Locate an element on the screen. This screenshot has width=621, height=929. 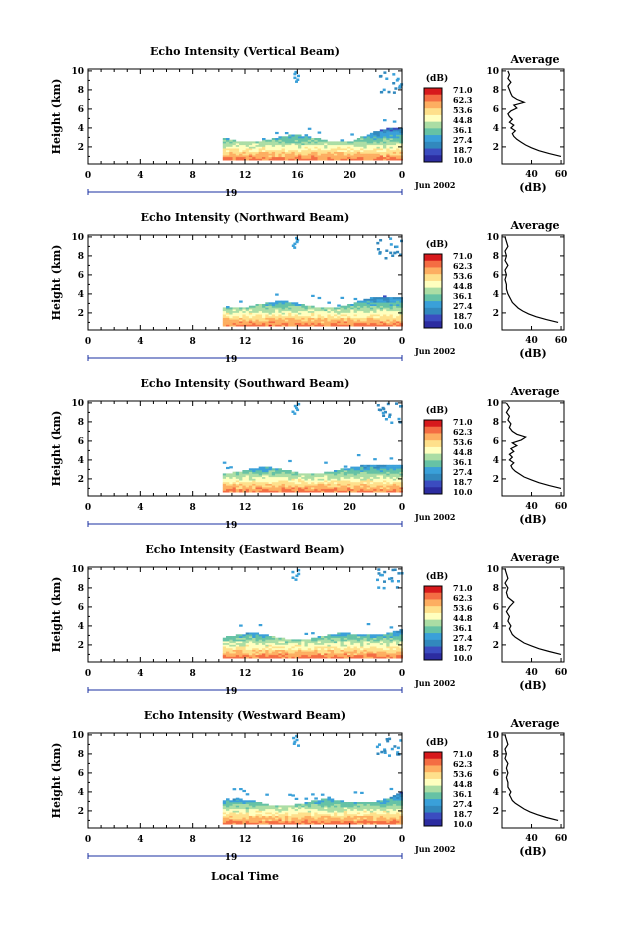
profile-line is located at coordinates (531, 777).